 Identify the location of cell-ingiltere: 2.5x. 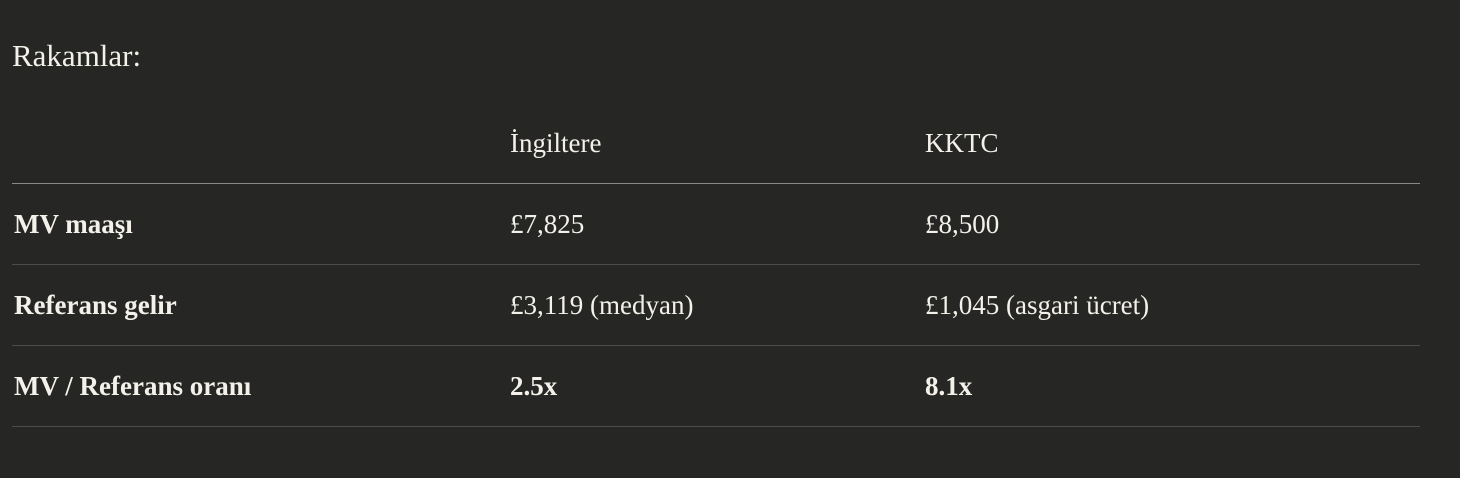
(715, 386).